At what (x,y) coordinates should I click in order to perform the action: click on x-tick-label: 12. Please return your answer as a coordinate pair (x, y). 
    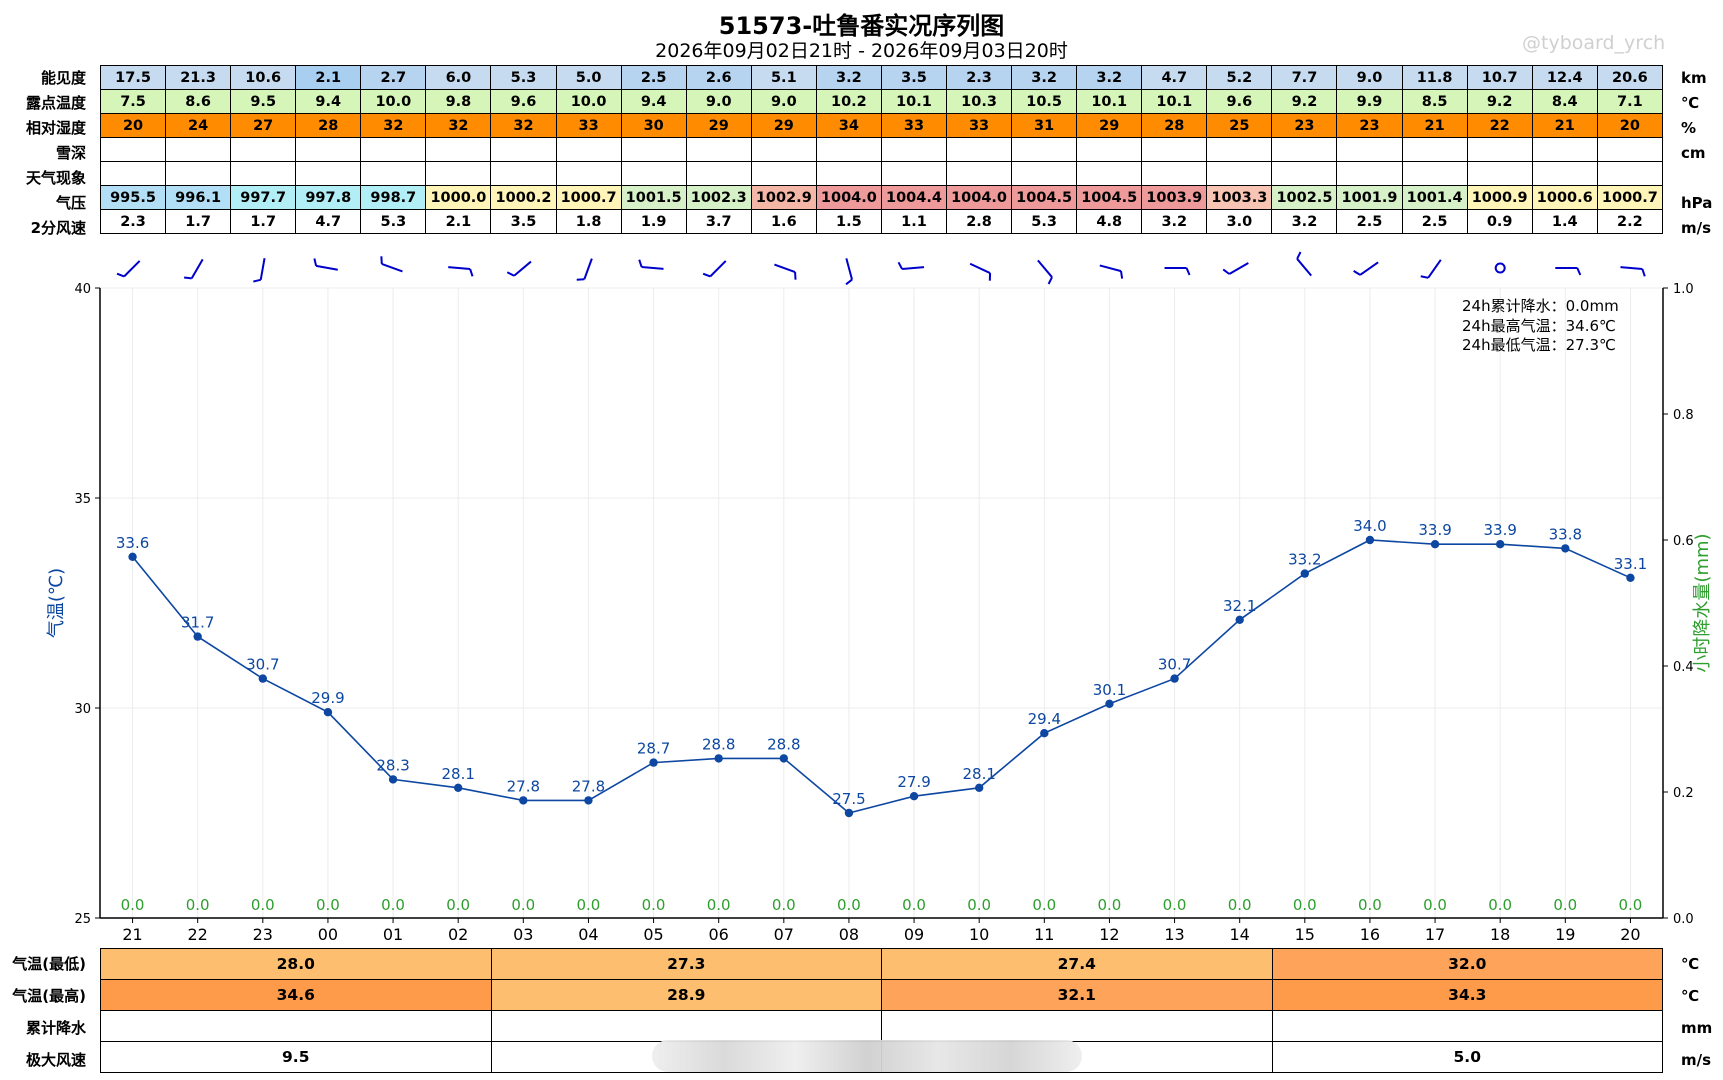
    Looking at the image, I should click on (1109, 934).